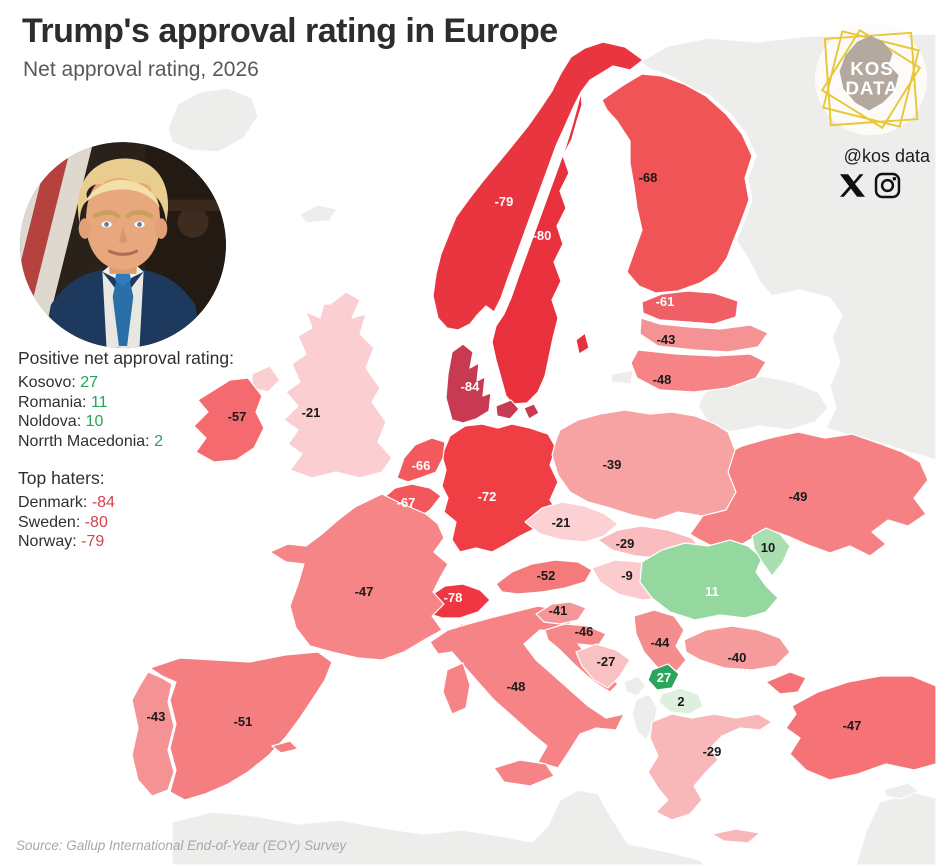 The height and width of the screenshot is (865, 936). I want to click on kos-data-logo: KOS DATA, so click(871, 79).